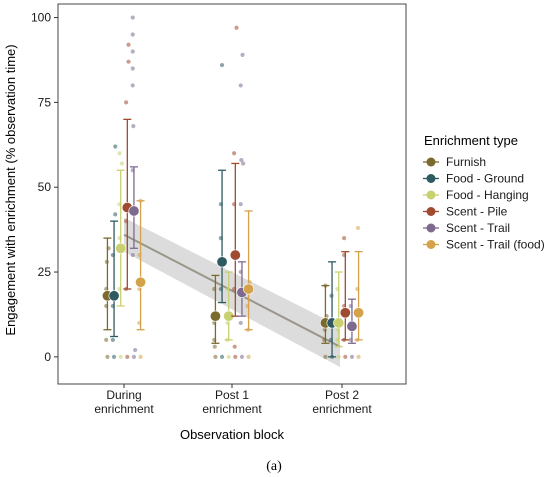 This screenshot has width=550, height=477. I want to click on legend-label: Food - Ground, so click(485, 179).